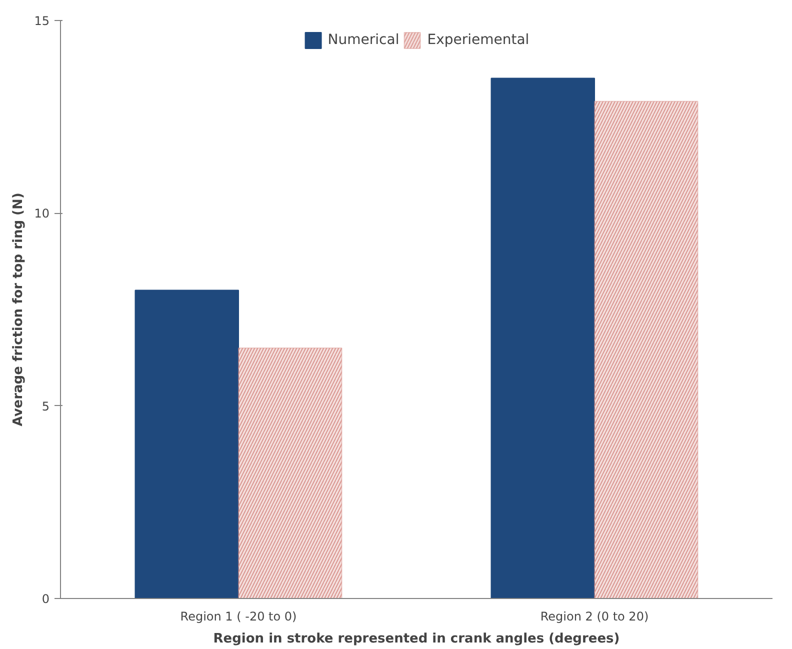 This screenshot has height=649, width=792. I want to click on x-axis-title: Region in stroke represented in crank angles (degrees), so click(416, 639).